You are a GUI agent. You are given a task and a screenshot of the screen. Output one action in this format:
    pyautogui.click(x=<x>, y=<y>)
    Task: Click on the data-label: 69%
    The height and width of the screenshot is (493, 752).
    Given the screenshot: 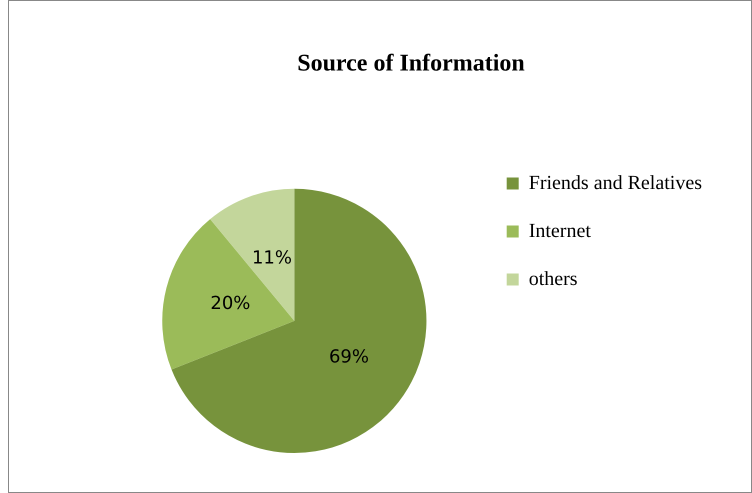 What is the action you would take?
    pyautogui.click(x=348, y=357)
    